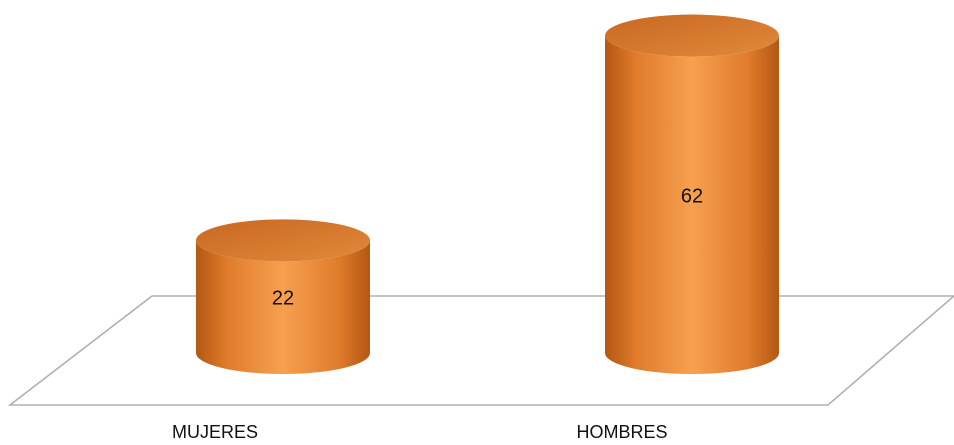 The image size is (954, 445). What do you see at coordinates (621, 432) in the screenshot?
I see `category-label: HOMBRES` at bounding box center [621, 432].